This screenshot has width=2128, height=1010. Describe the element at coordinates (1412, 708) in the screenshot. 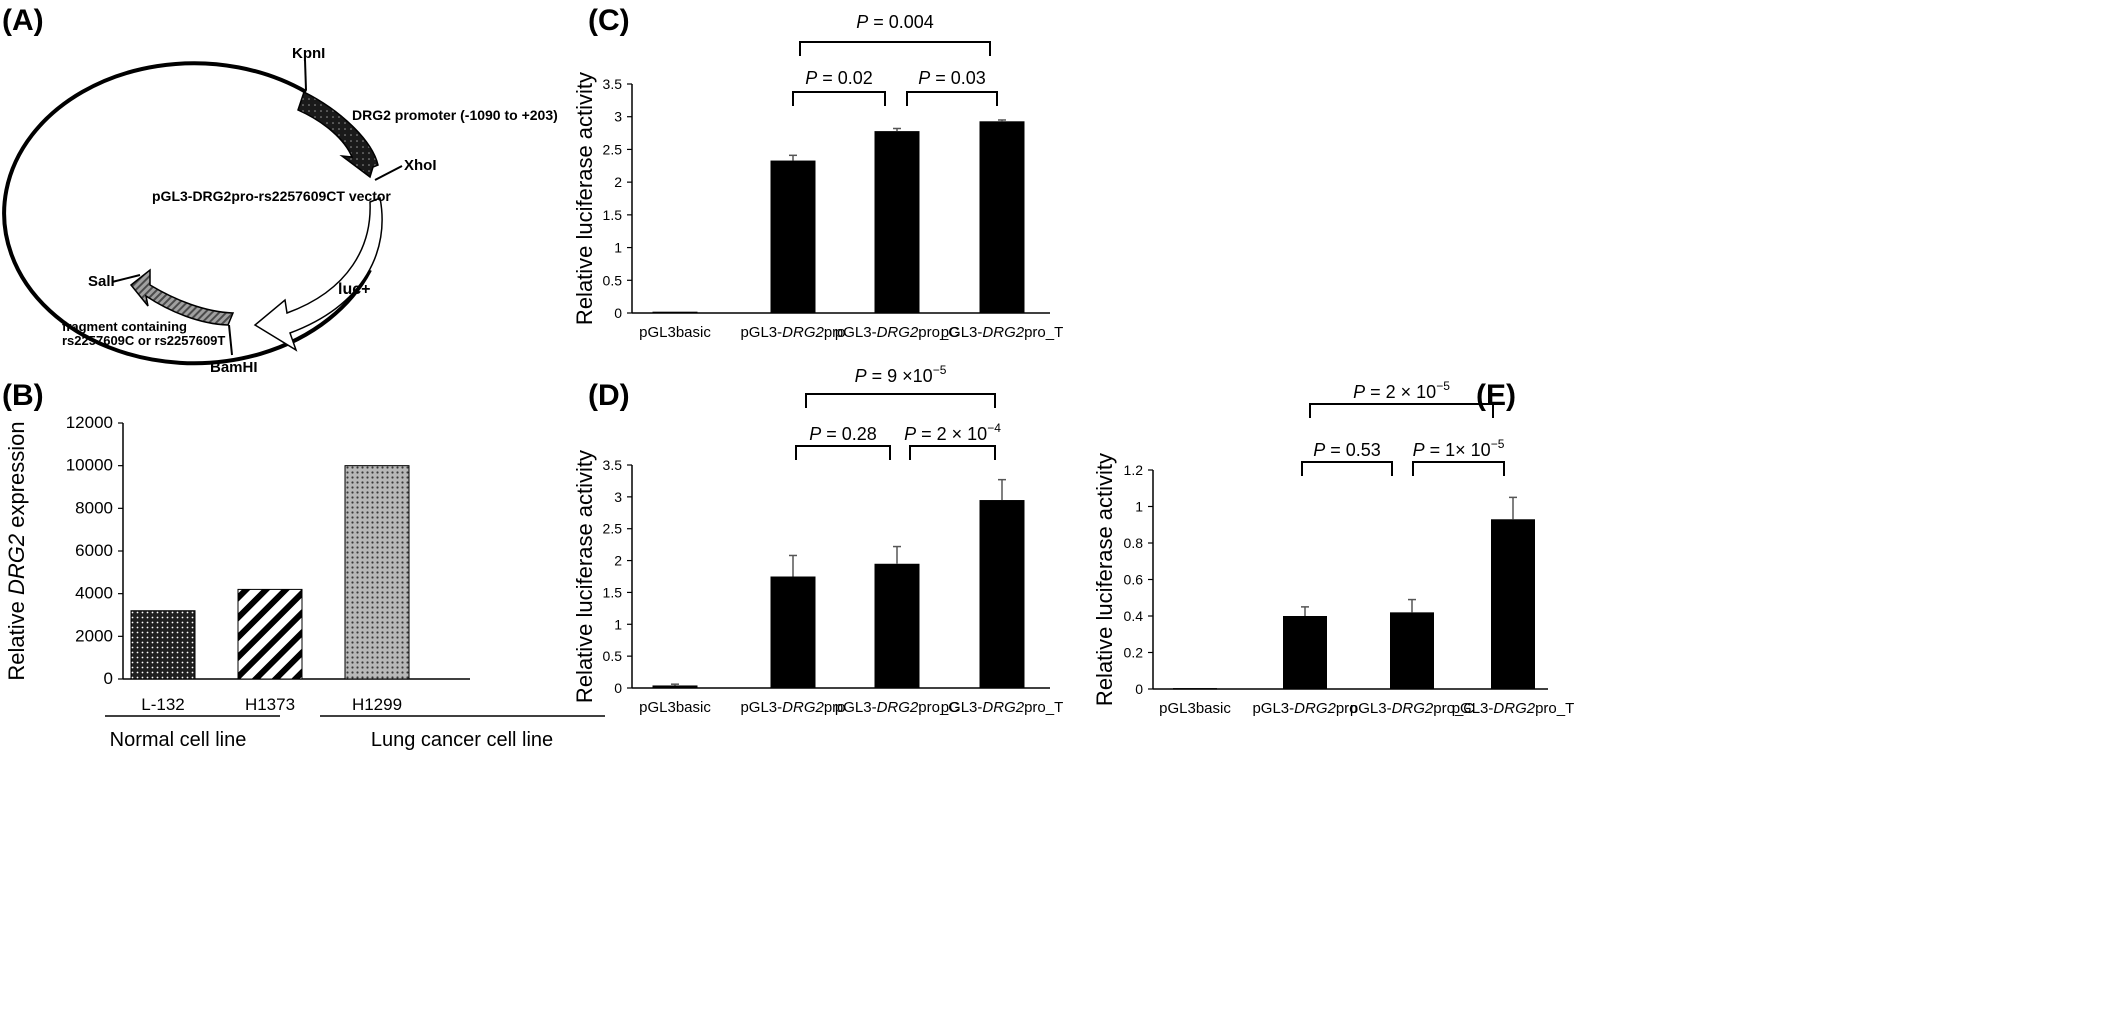

I see `e-category-label: pGL3-DRG2pro_C` at that location.